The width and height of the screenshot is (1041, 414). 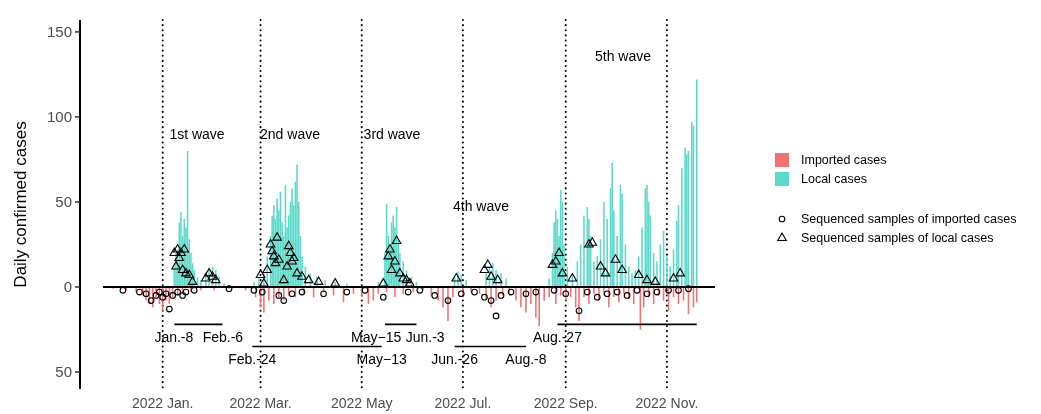 I want to click on annotation: Feb.-24, so click(x=252, y=359).